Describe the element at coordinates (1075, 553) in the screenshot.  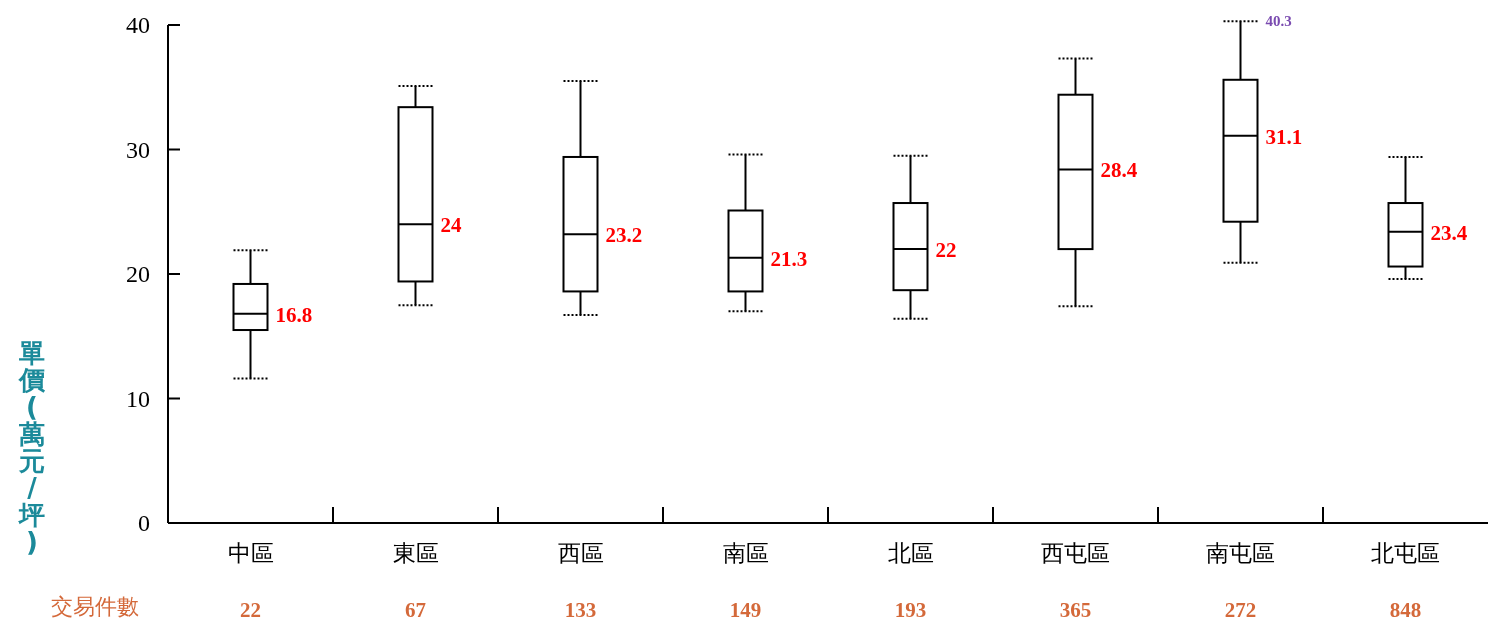
I see `x-tick-label: 西屯區` at that location.